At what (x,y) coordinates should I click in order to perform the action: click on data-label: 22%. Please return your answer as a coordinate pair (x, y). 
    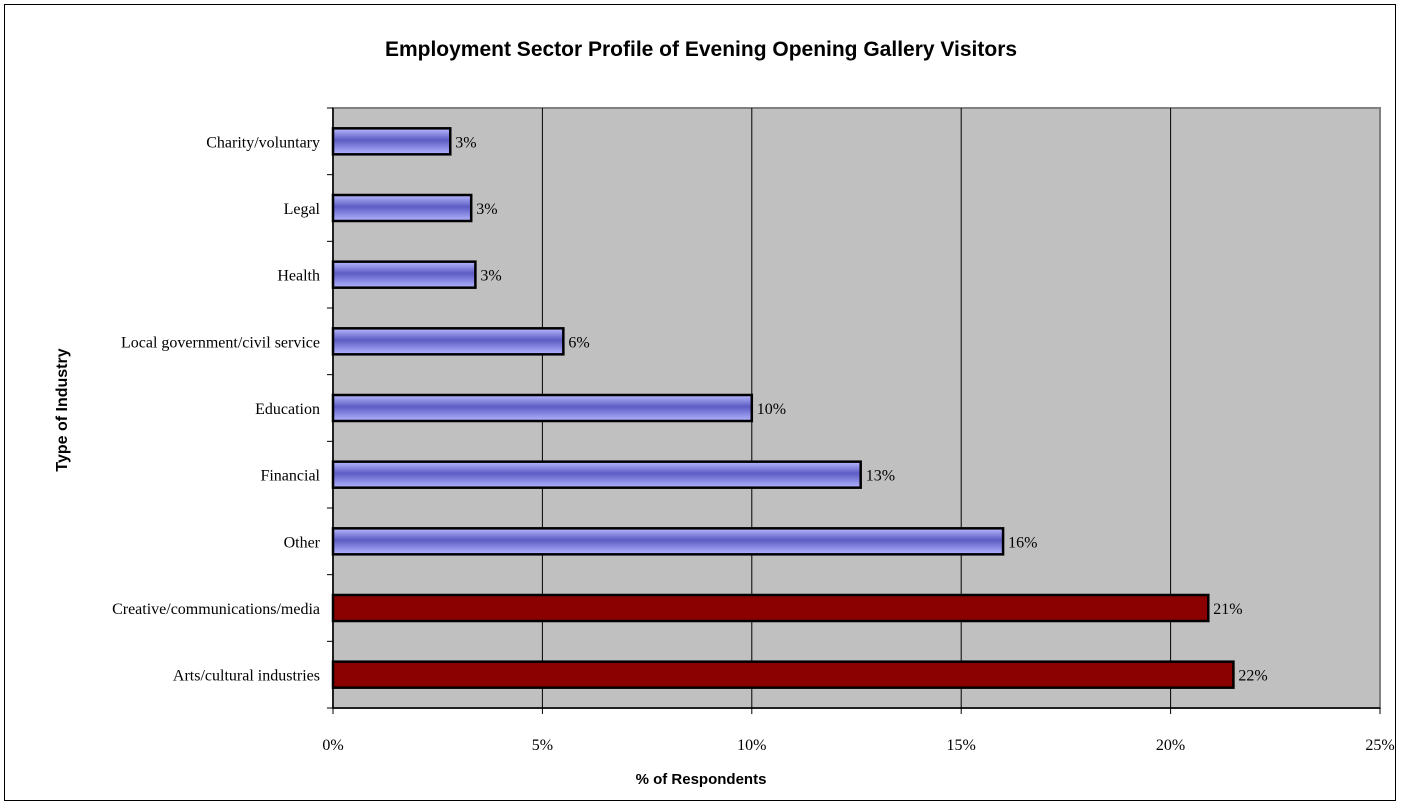
    Looking at the image, I should click on (1252, 676).